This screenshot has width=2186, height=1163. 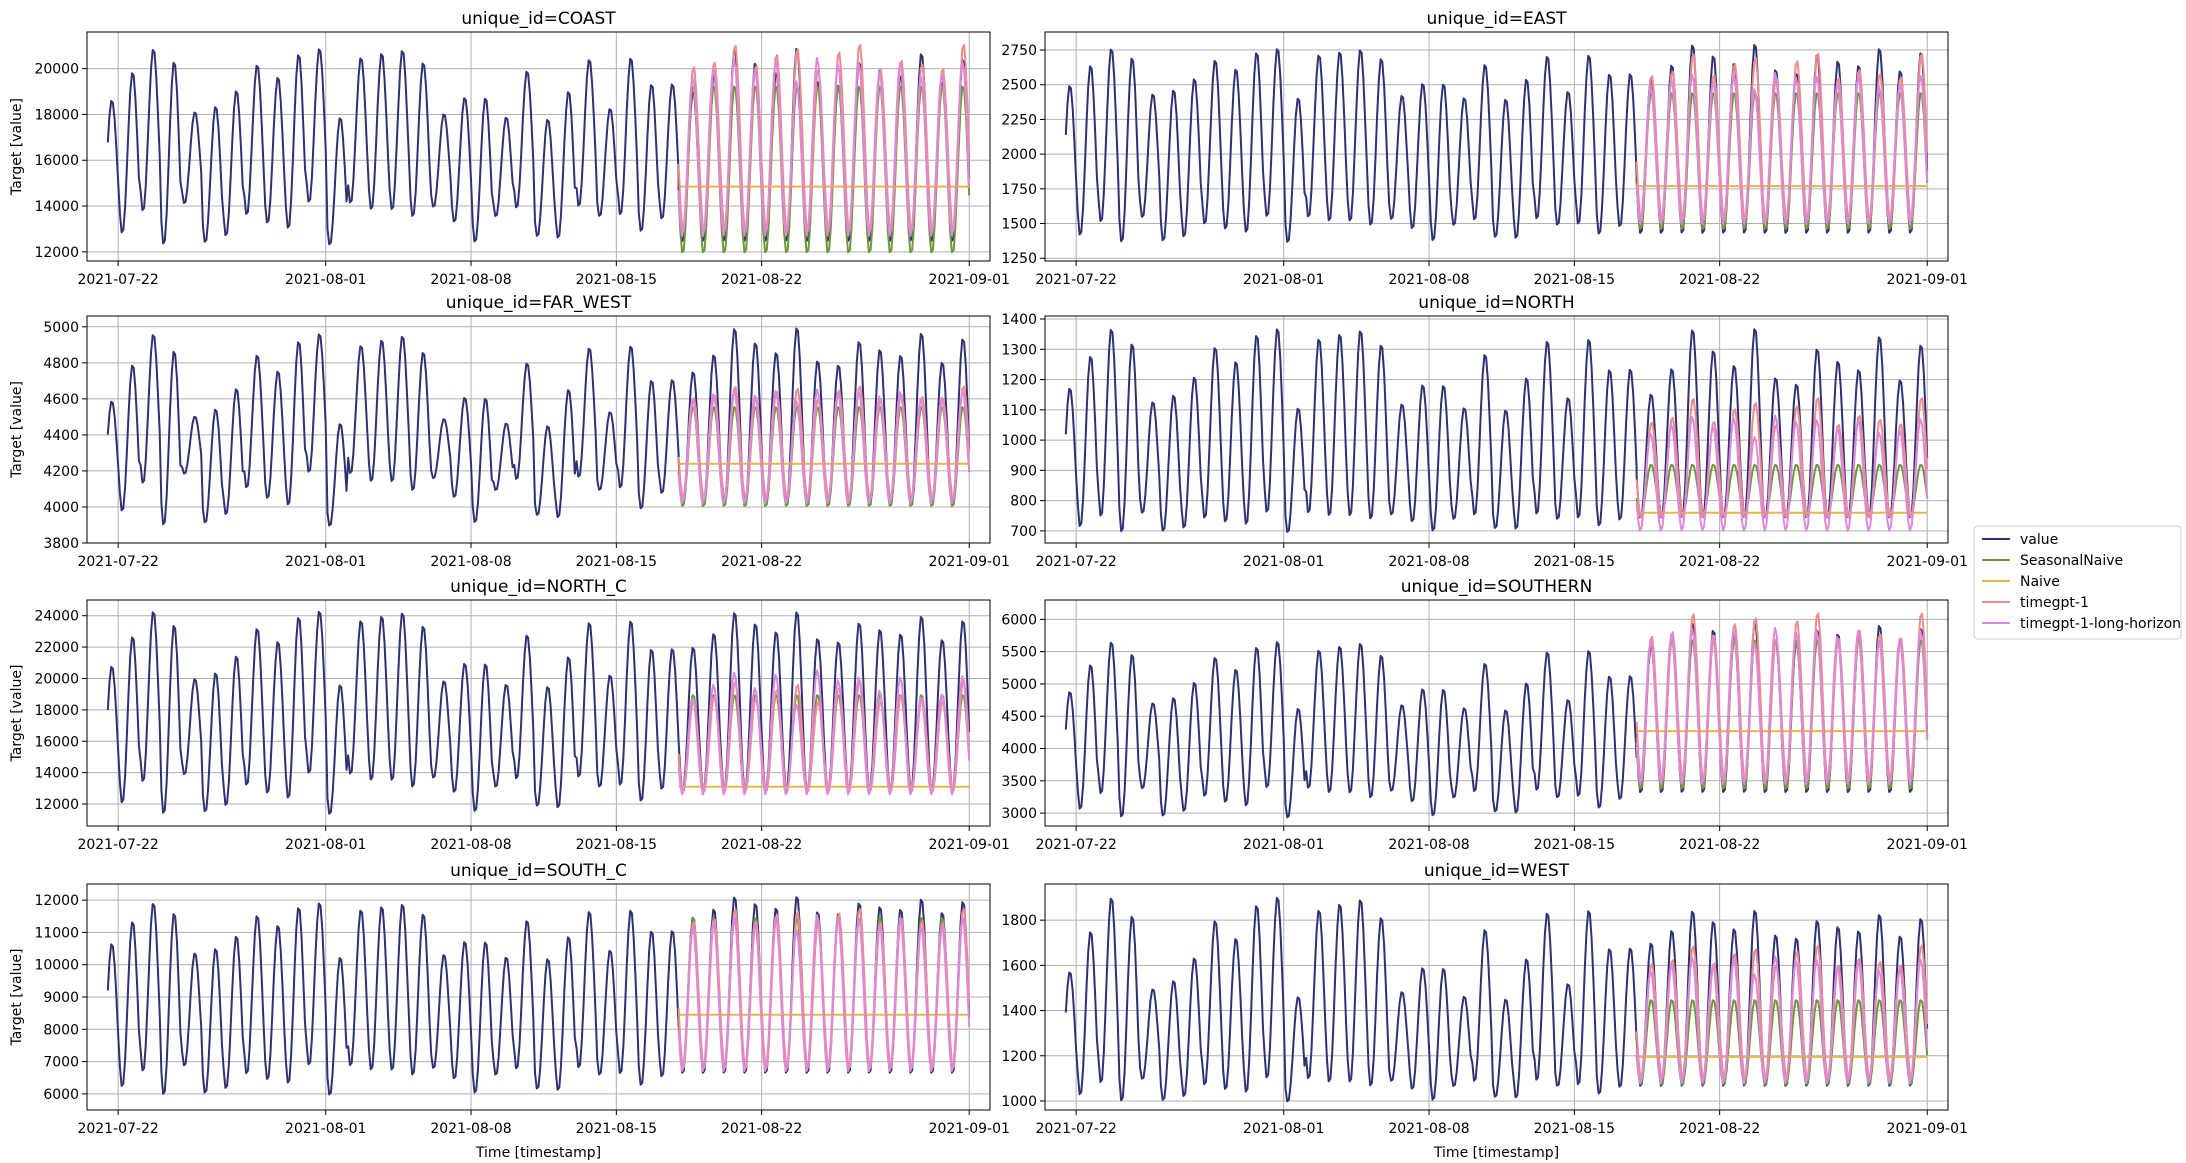 I want to click on y-tick-label: 5000, so click(x=61, y=328).